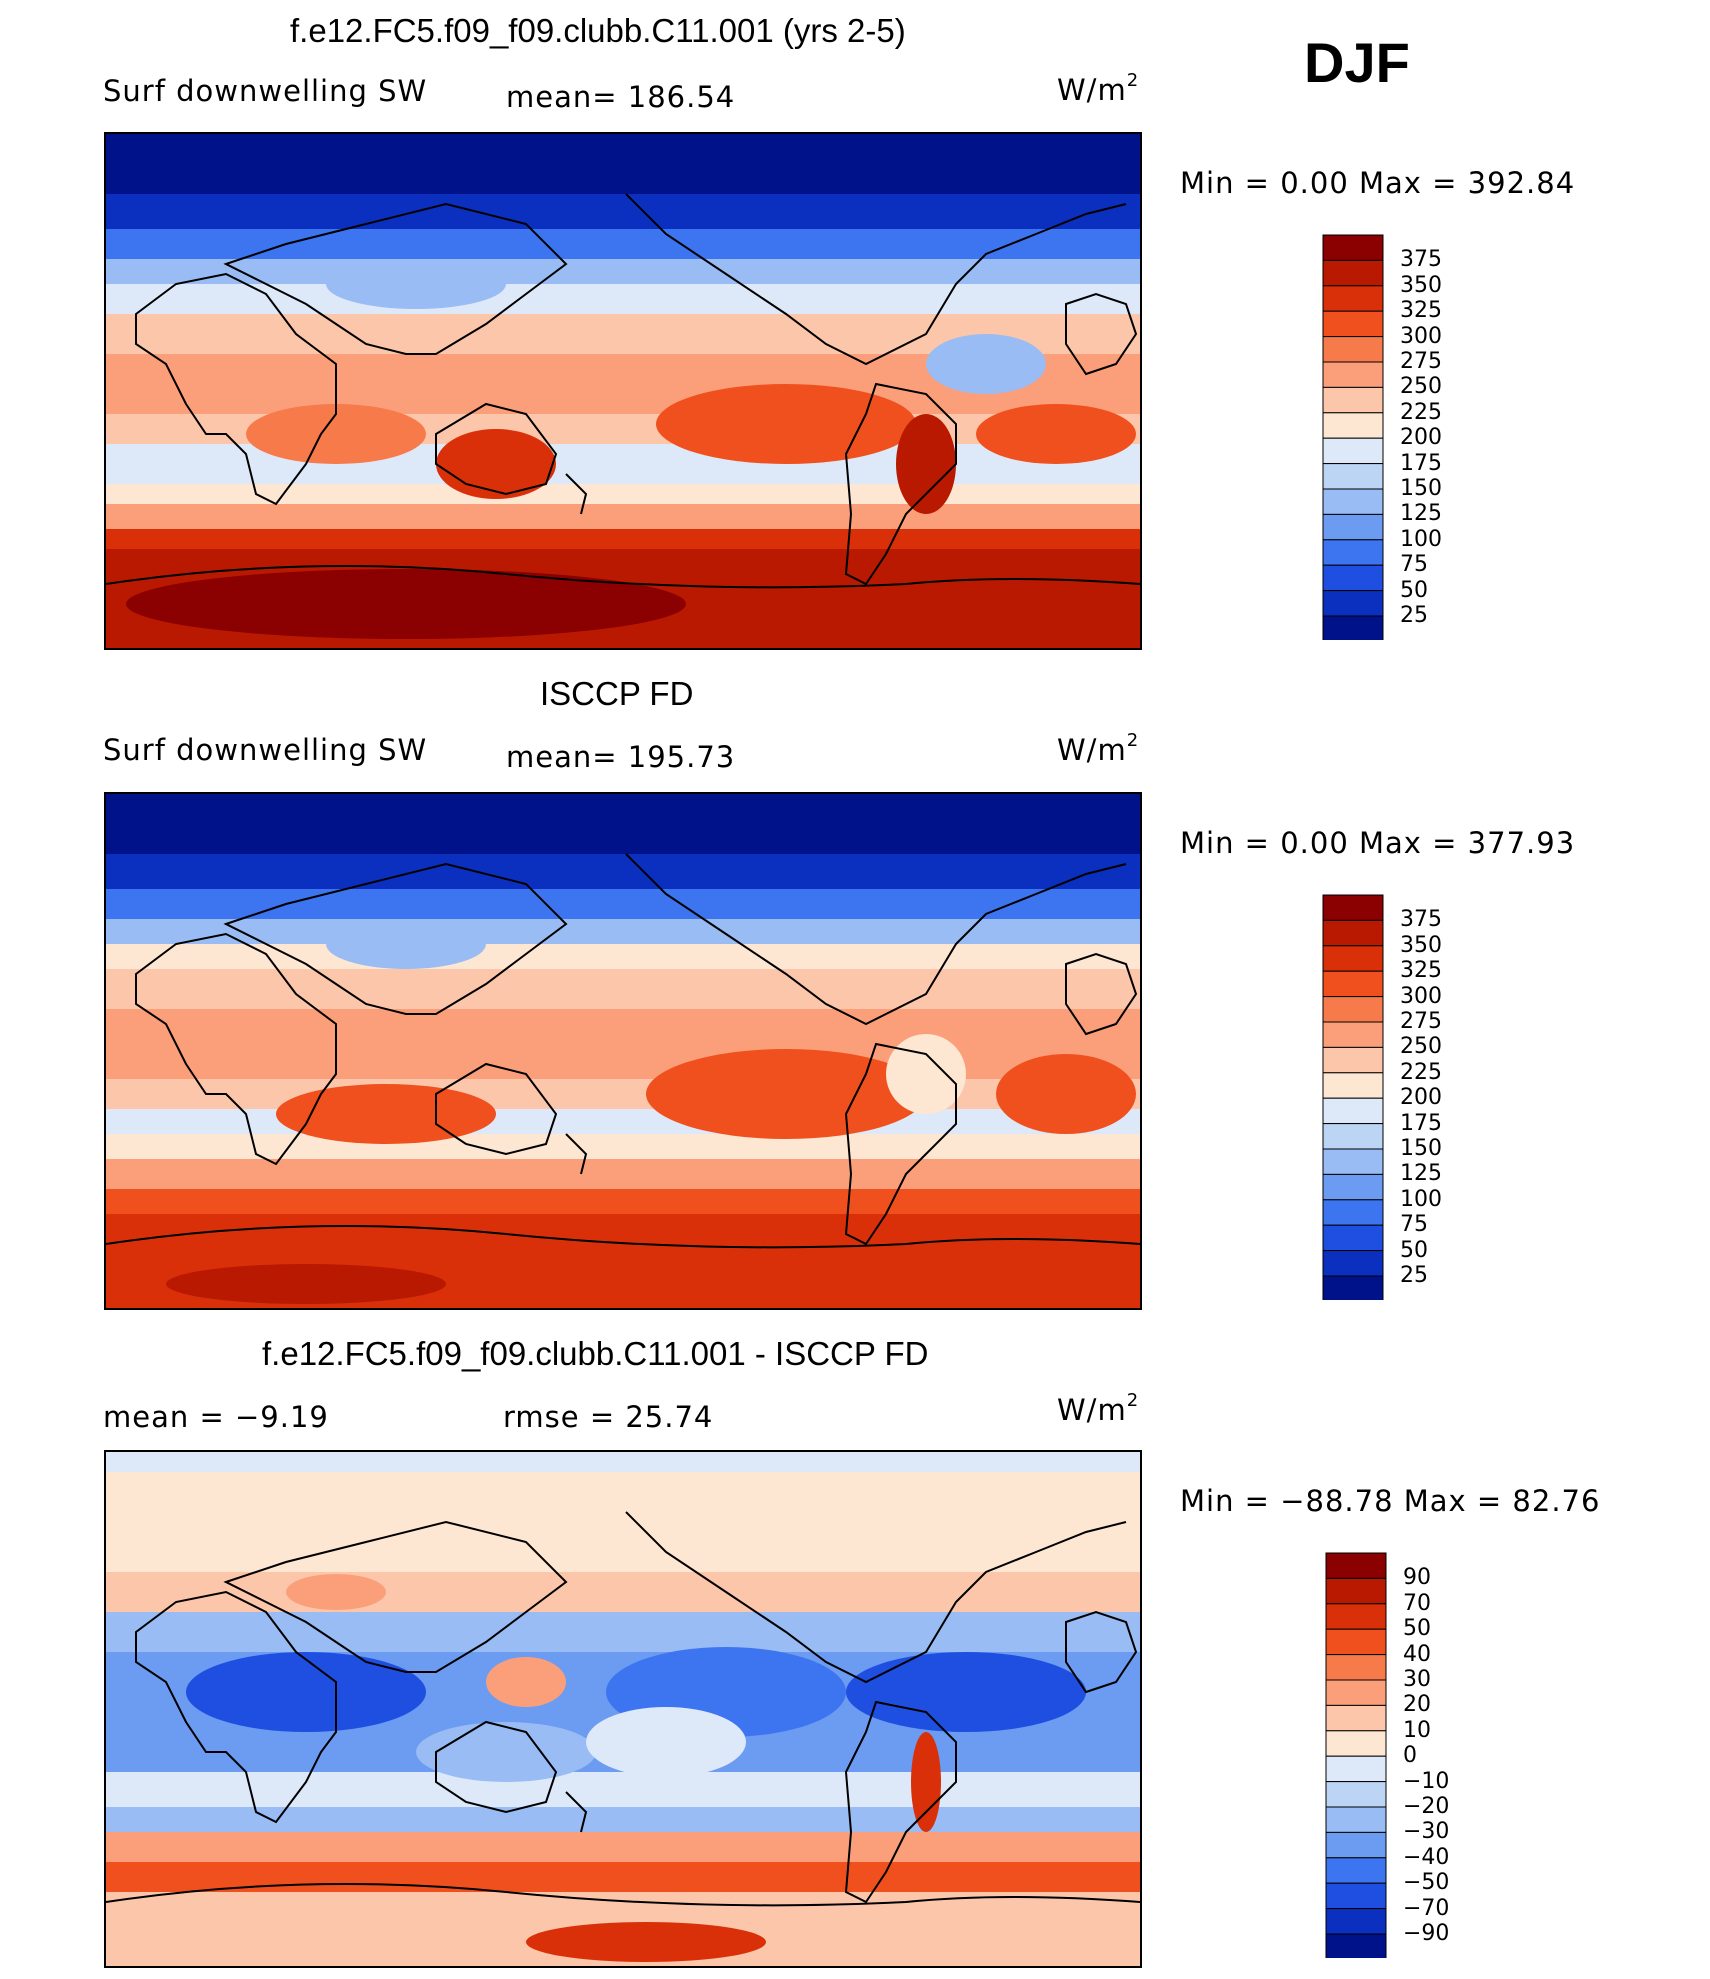 The width and height of the screenshot is (1710, 1979). Describe the element at coordinates (1426, 1883) in the screenshot. I see `colorbar-tick-label: −50` at that location.